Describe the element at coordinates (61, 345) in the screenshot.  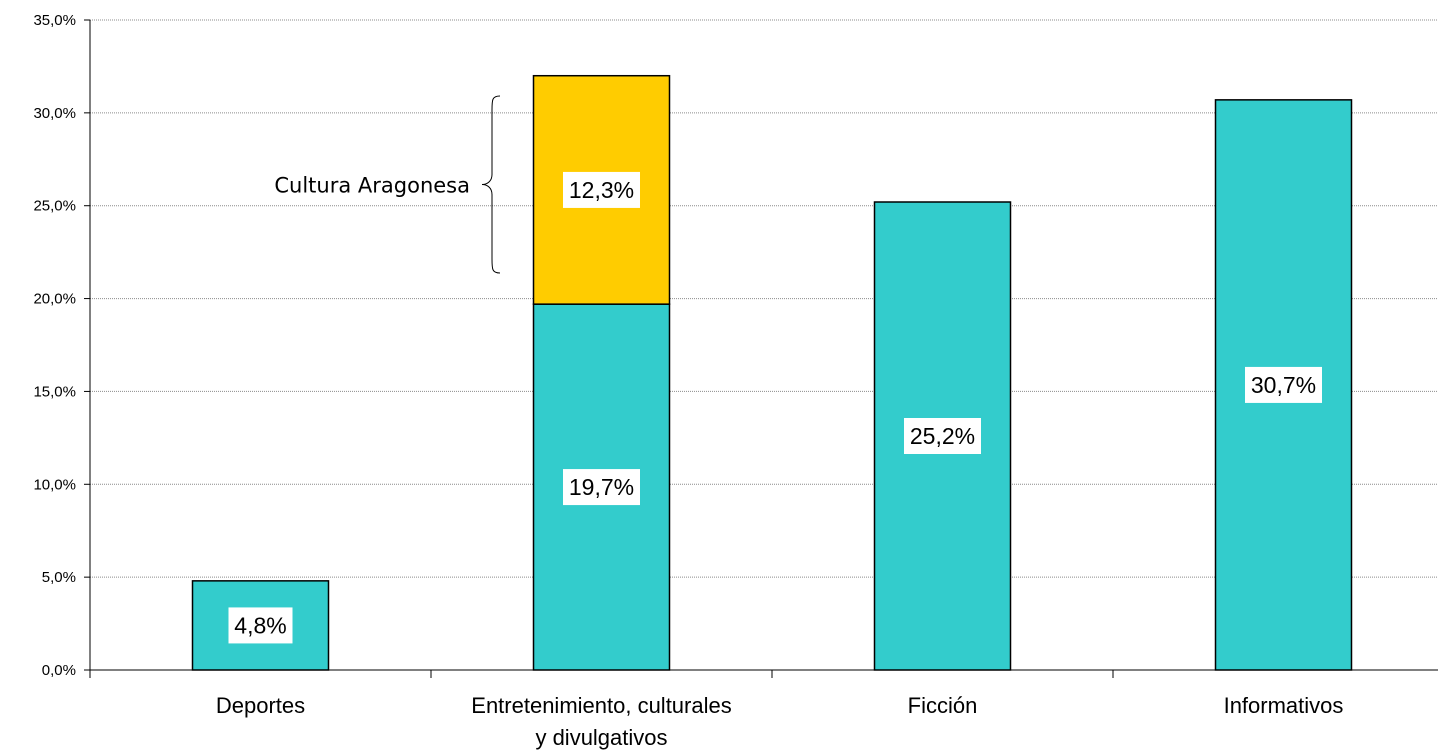
I see `y-axis-ticks: 0,0% 5,0% 10,0% 15,0% 20,0% 25,0% 30,0% 35,0%` at that location.